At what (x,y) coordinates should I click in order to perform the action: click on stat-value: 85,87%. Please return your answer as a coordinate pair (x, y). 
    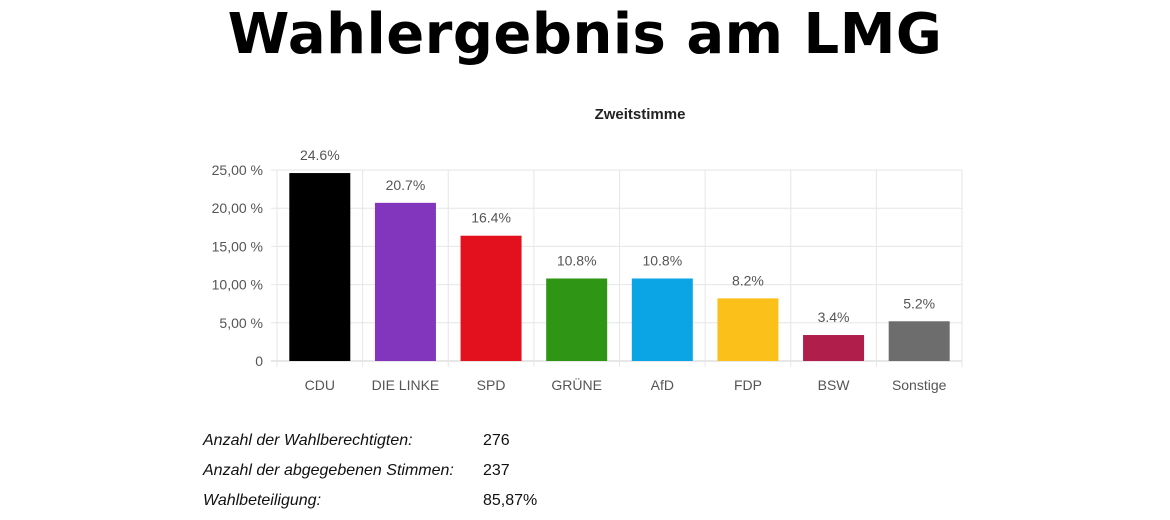
    Looking at the image, I should click on (510, 500).